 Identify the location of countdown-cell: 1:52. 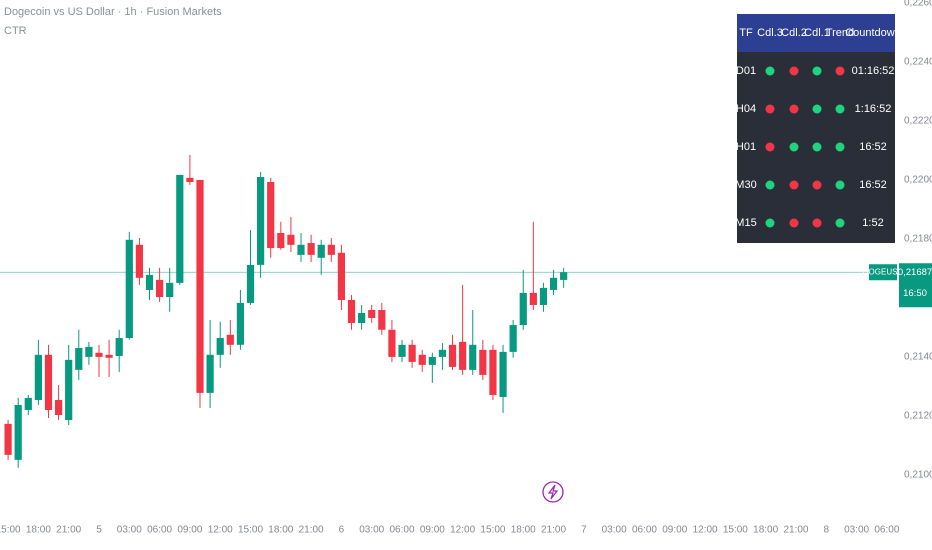
(872, 223).